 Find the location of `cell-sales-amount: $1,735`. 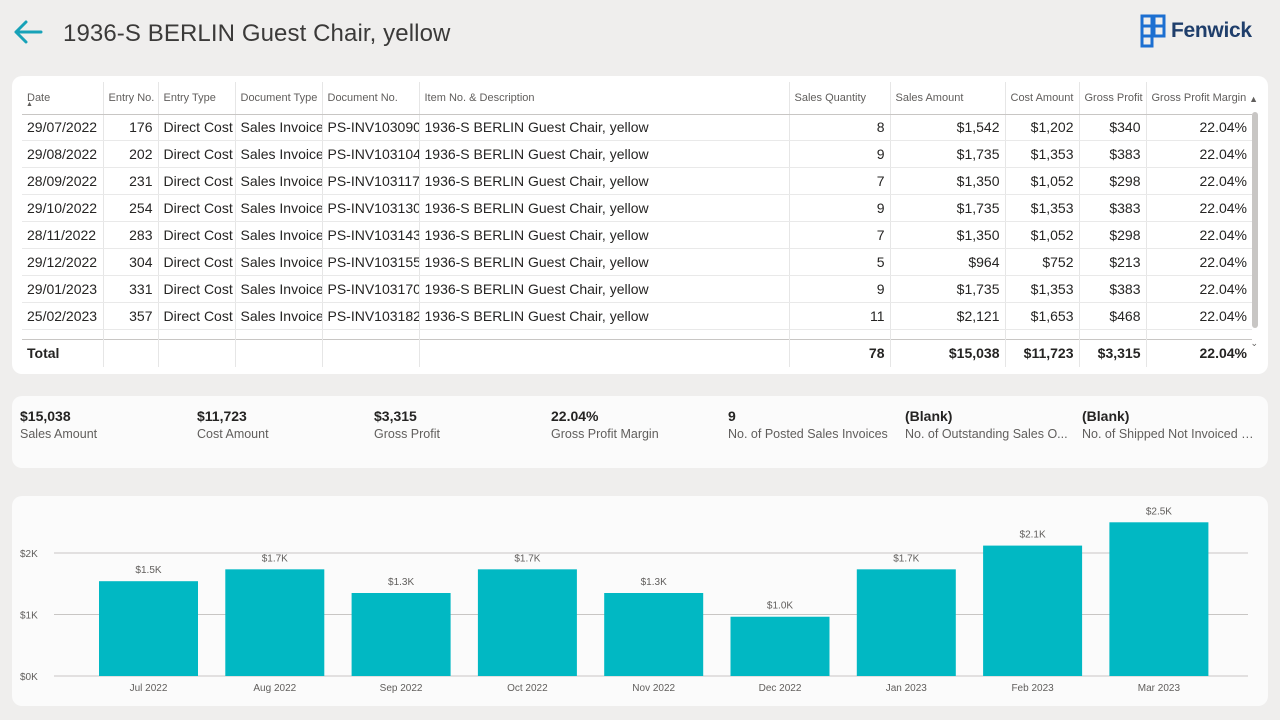

cell-sales-amount: $1,735 is located at coordinates (948, 154).